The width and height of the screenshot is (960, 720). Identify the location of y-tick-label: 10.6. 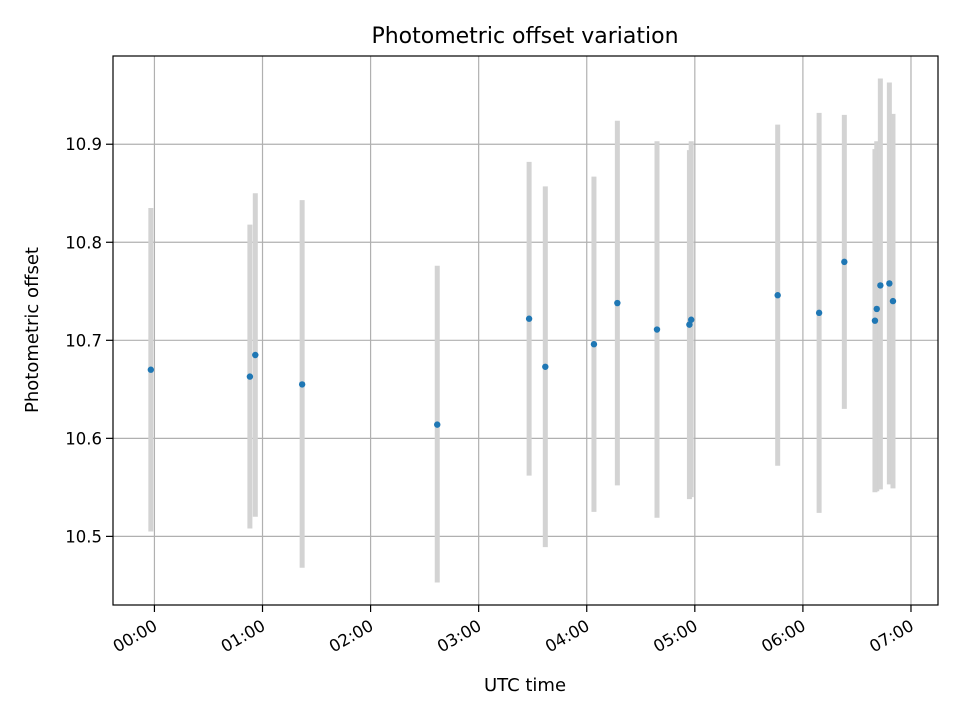
(83, 438).